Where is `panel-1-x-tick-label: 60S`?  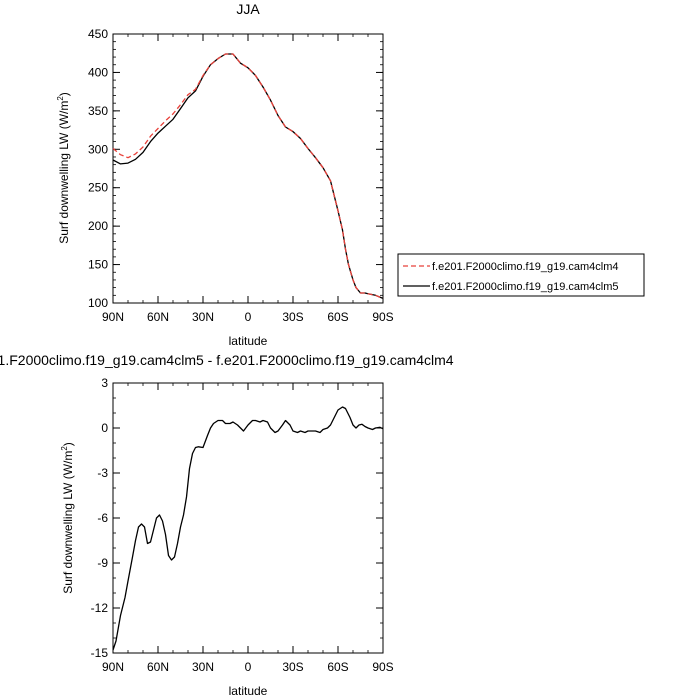
panel-1-x-tick-label: 60S is located at coordinates (337, 317).